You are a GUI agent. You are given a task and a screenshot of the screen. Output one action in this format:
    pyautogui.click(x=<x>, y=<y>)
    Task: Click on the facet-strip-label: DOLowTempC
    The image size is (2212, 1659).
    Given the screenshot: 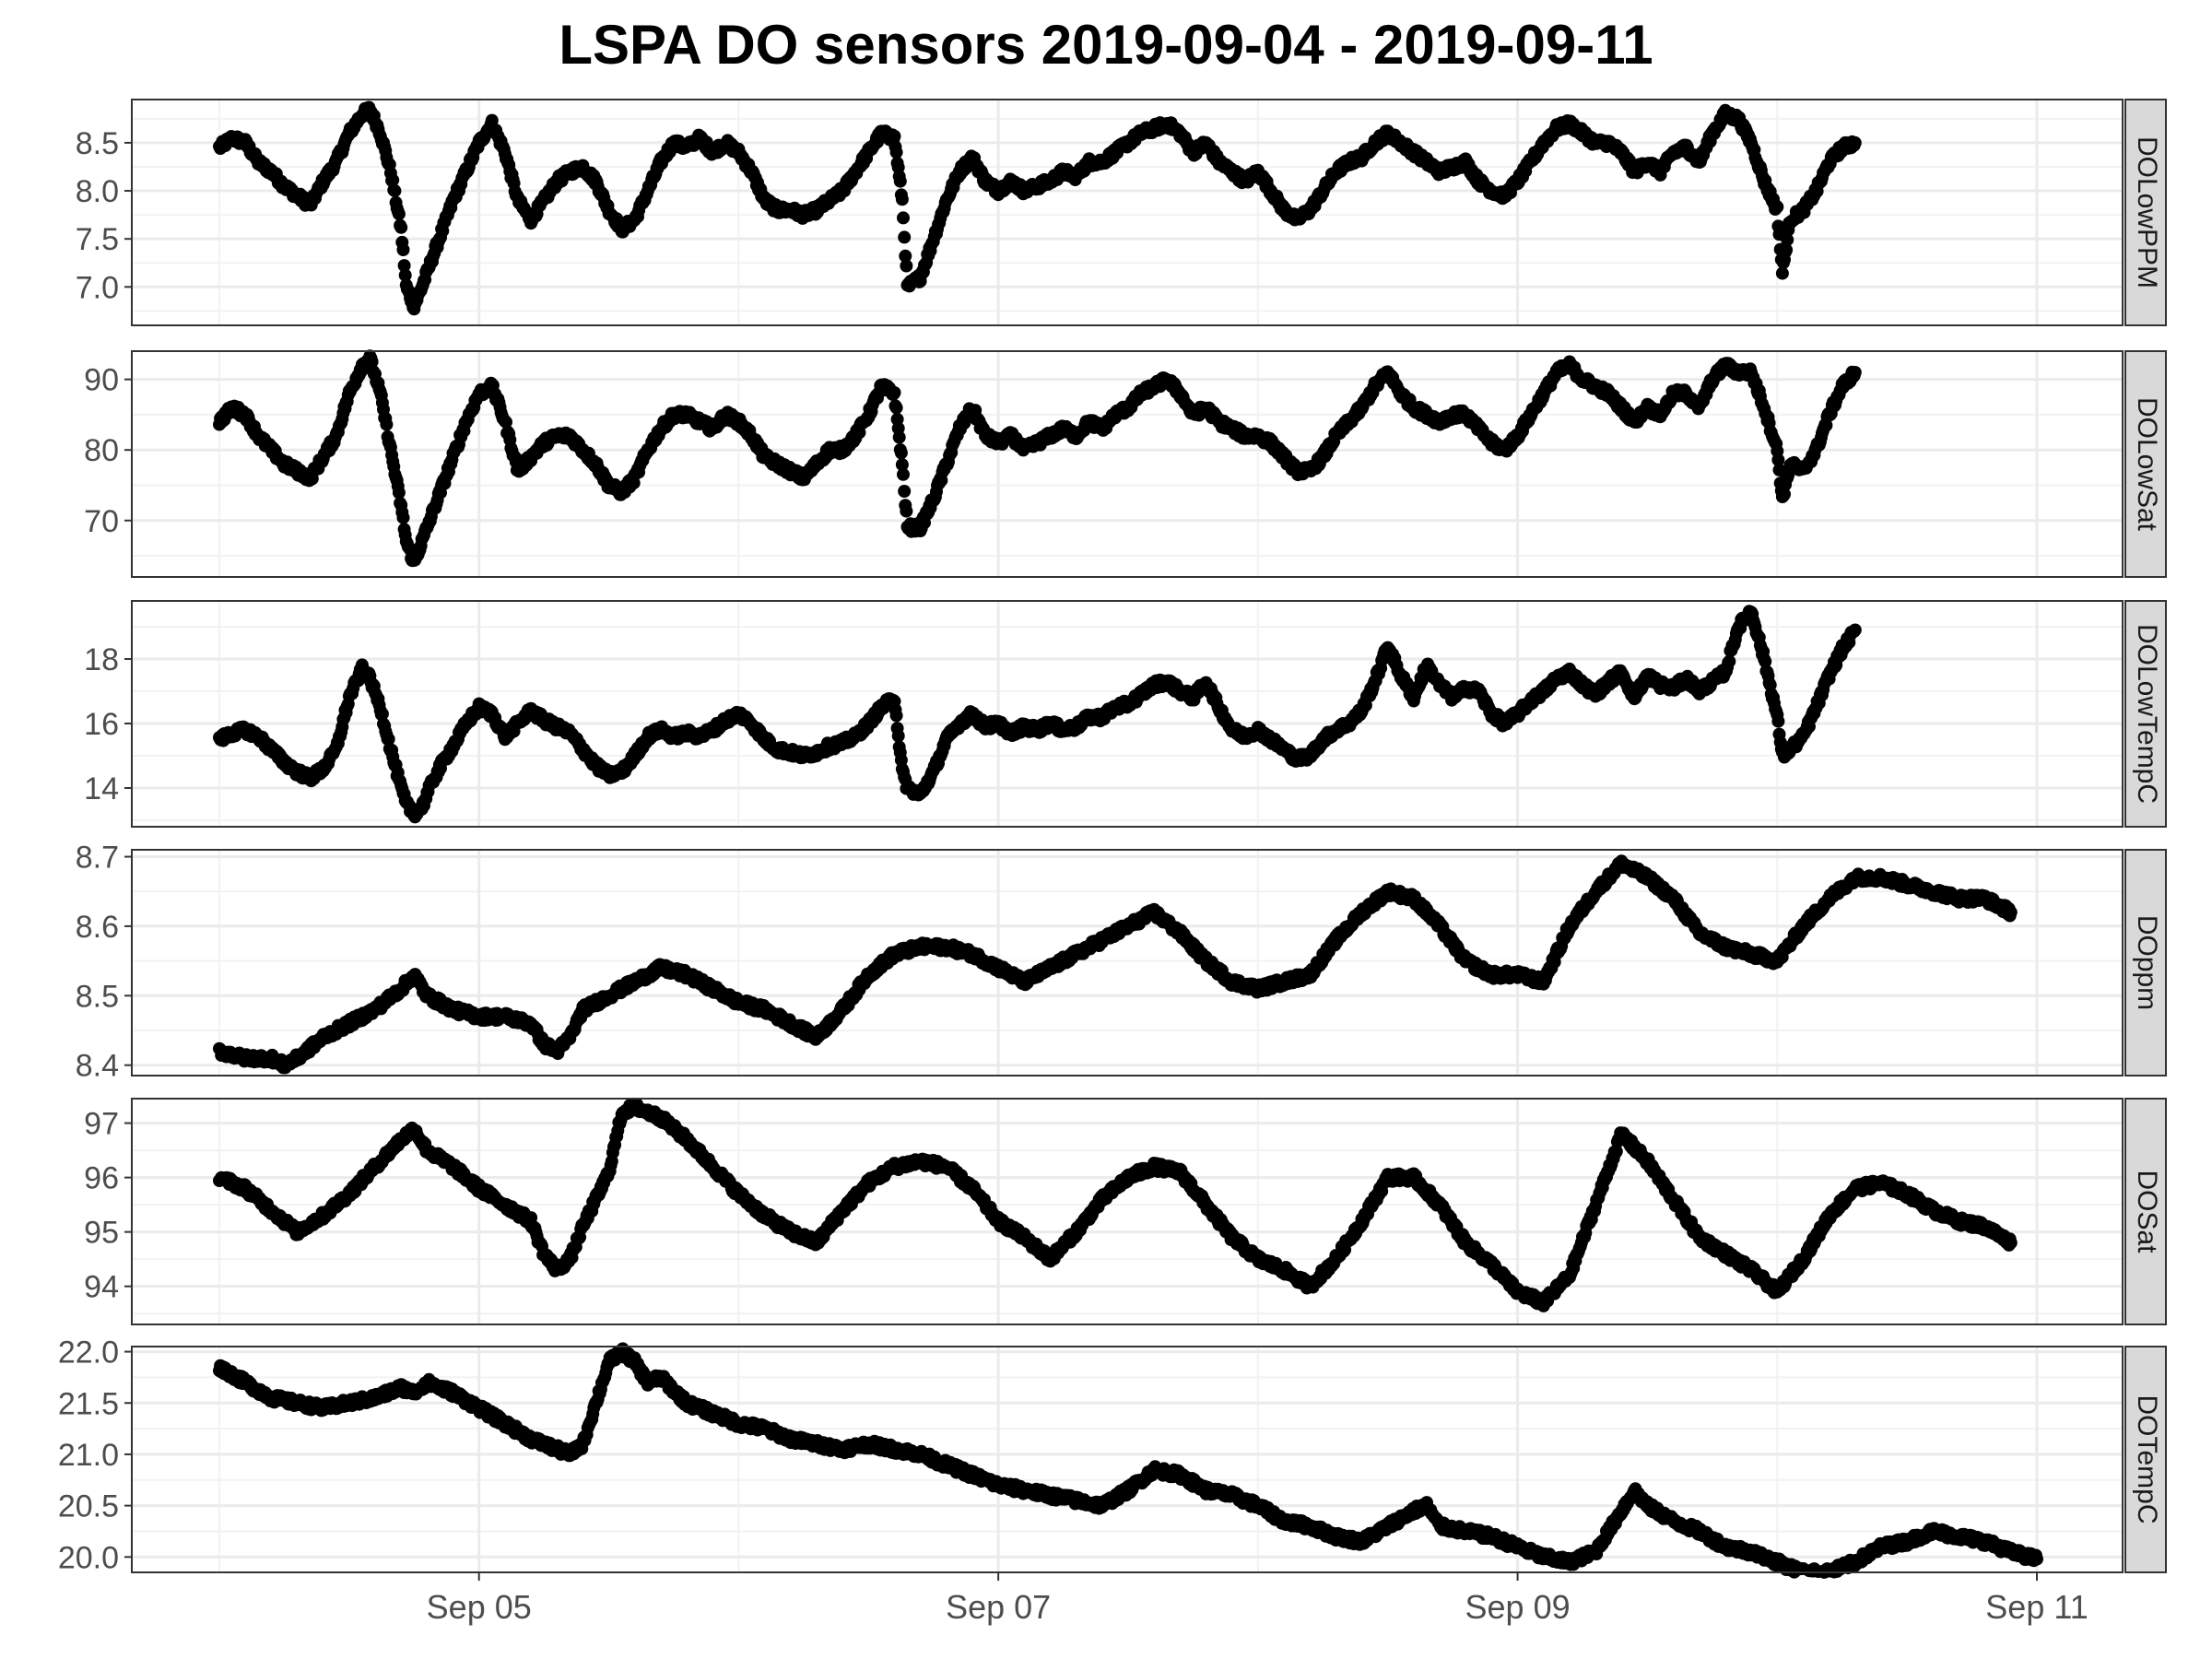 What is the action you would take?
    pyautogui.click(x=2147, y=714)
    